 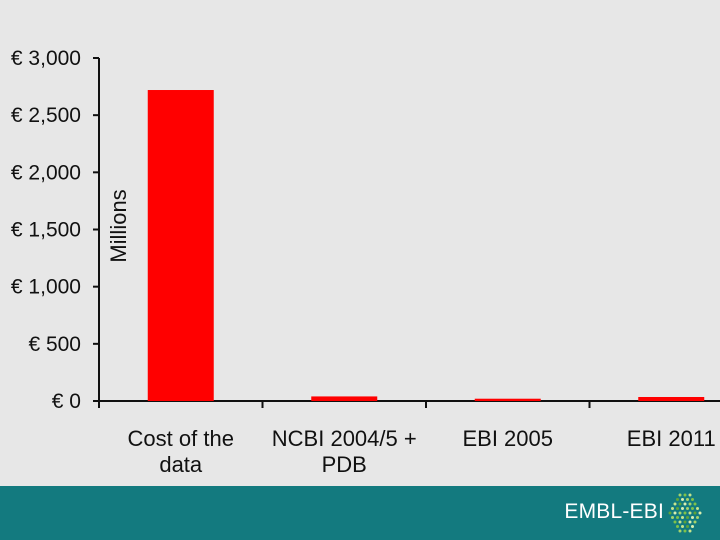 What do you see at coordinates (181, 464) in the screenshot?
I see `x-tick-label: data` at bounding box center [181, 464].